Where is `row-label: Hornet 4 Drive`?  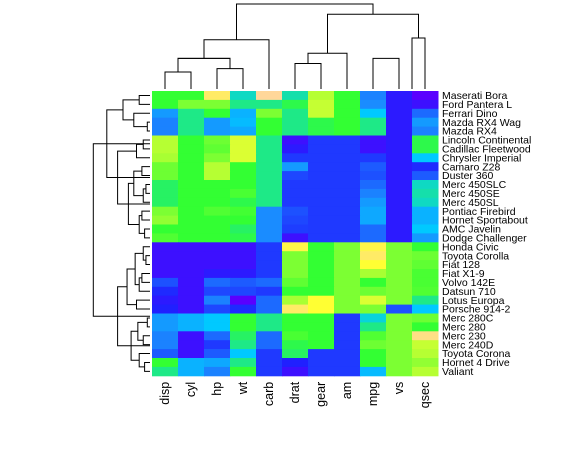 row-label: Hornet 4 Drive is located at coordinates (476, 363).